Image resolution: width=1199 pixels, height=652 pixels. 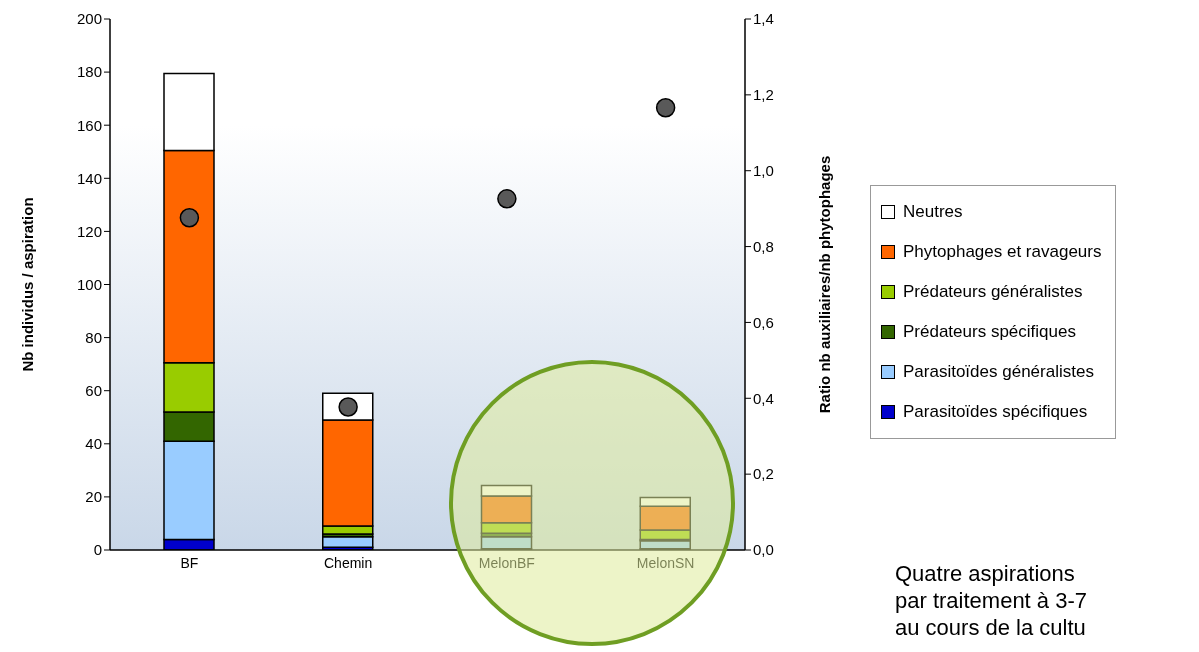 I want to click on y-tick-label: 140, so click(x=89, y=178).